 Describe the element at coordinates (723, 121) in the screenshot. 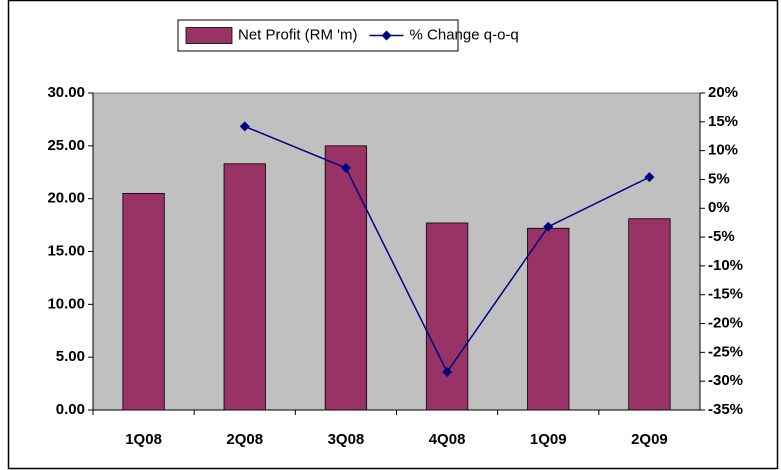

I see `y2-tick-label: 15%` at that location.